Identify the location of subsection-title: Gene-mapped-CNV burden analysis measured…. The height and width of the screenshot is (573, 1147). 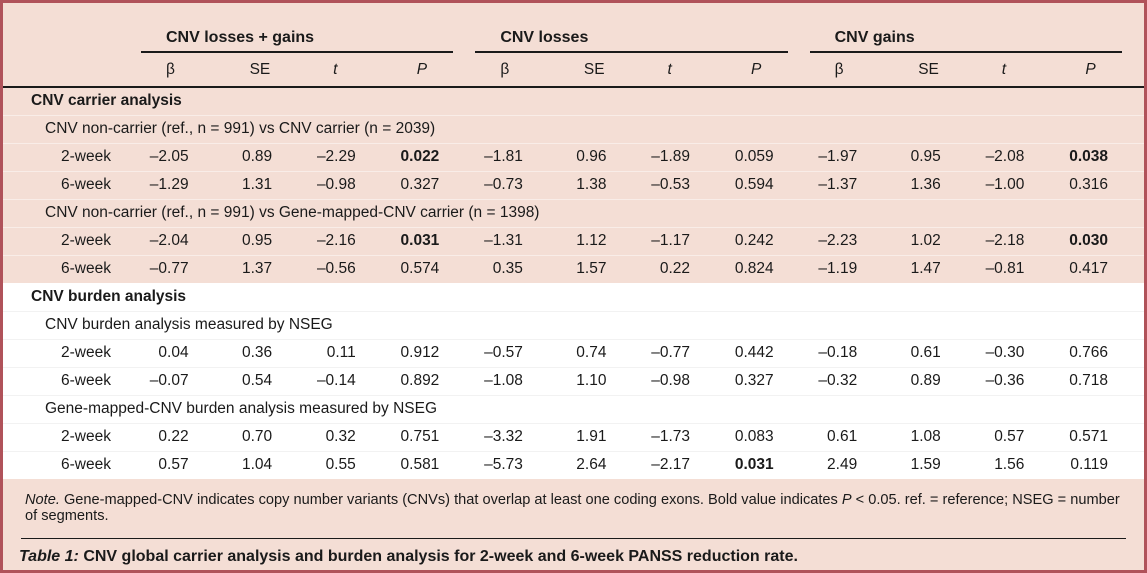
(573, 408).